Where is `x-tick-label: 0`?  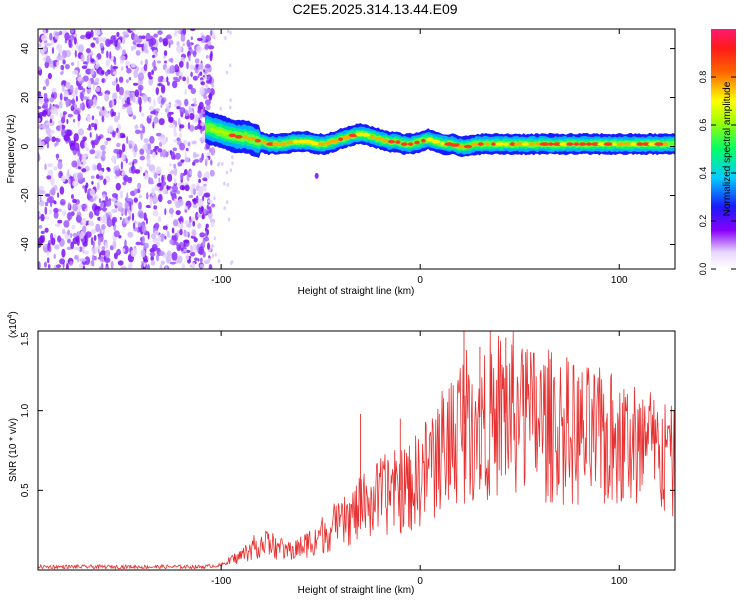
x-tick-label: 0 is located at coordinates (420, 581).